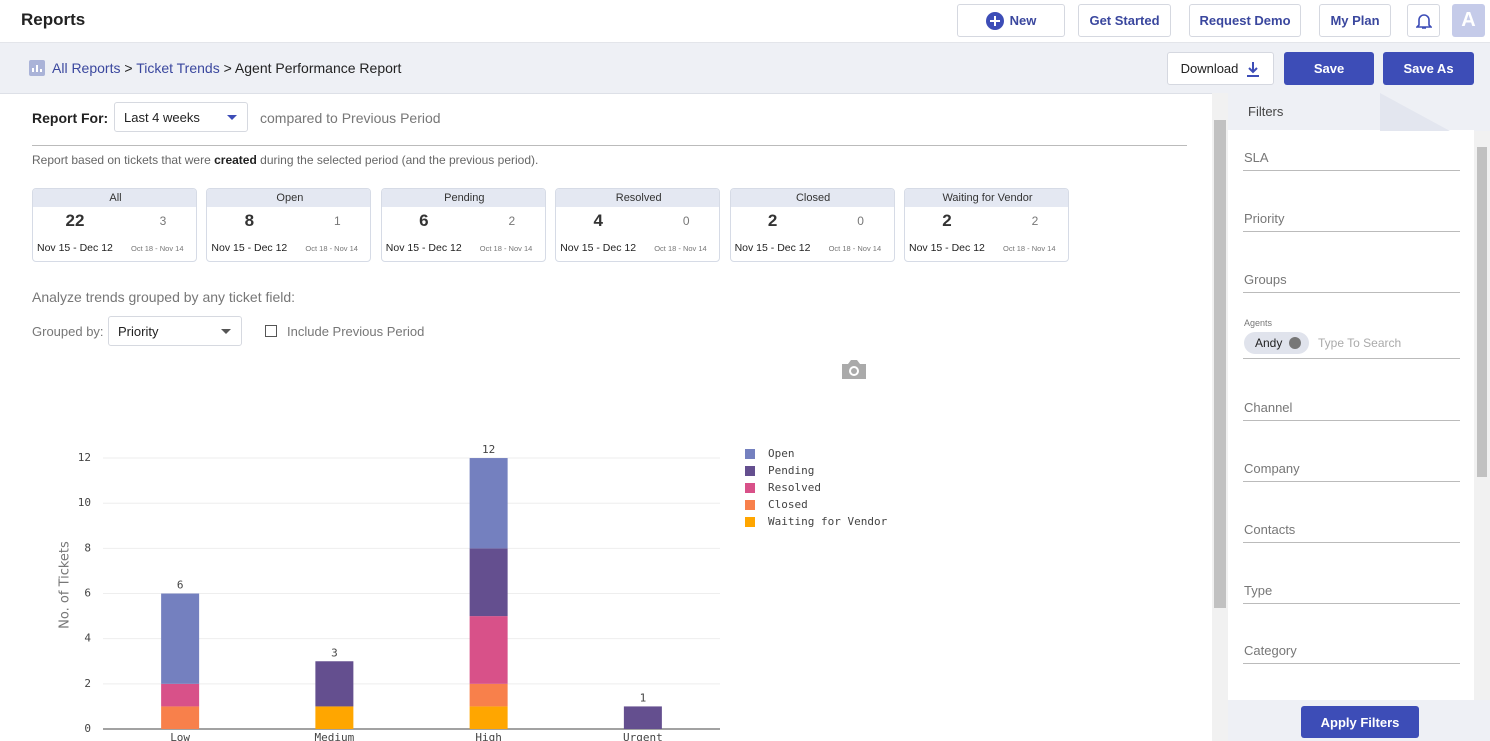  Describe the element at coordinates (1423, 20) in the screenshot. I see `bell-button` at that location.